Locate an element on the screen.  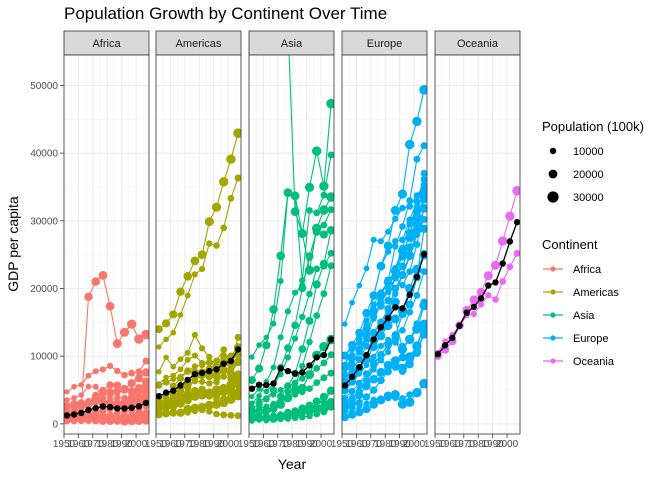
legend-color-label: Africa is located at coordinates (587, 270).